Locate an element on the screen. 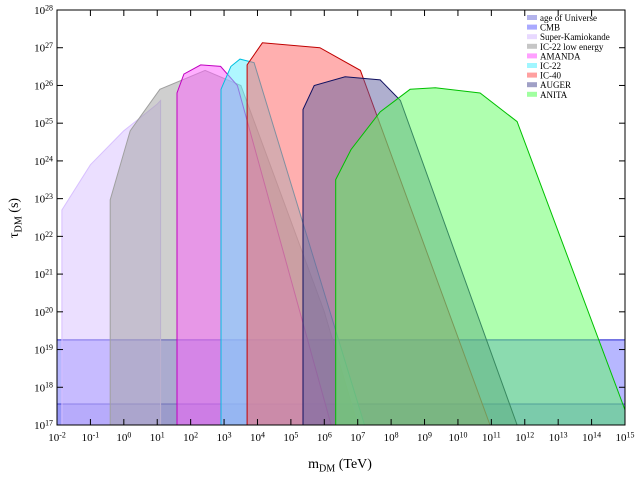  x-tick-label: 10¹⁰ is located at coordinates (457, 437).